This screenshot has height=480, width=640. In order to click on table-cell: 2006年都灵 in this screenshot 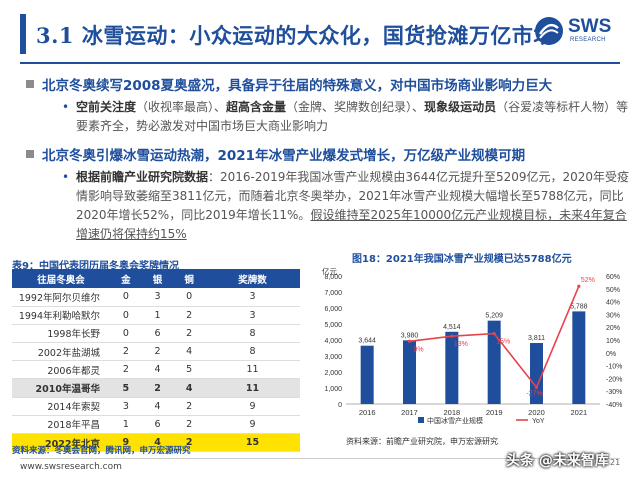, I will do `click(61, 370)`.